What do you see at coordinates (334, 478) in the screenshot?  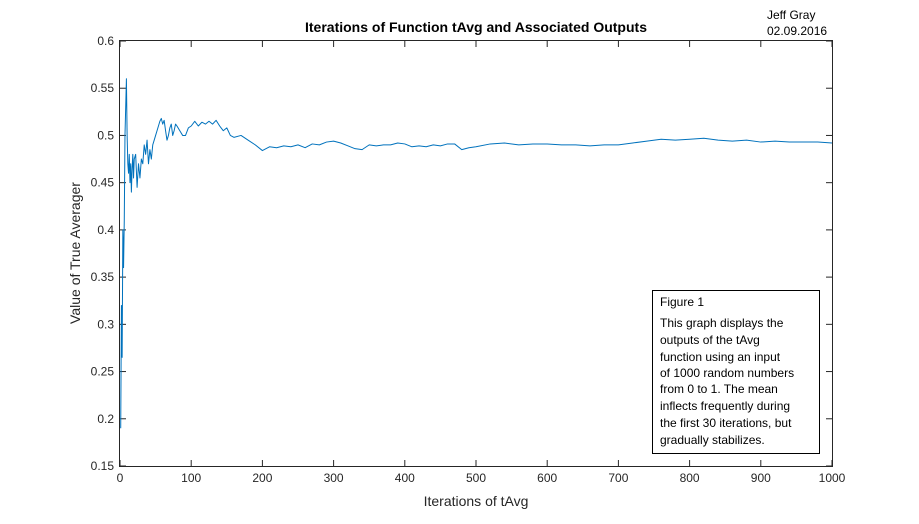 I see `x-tick-label: 300` at bounding box center [334, 478].